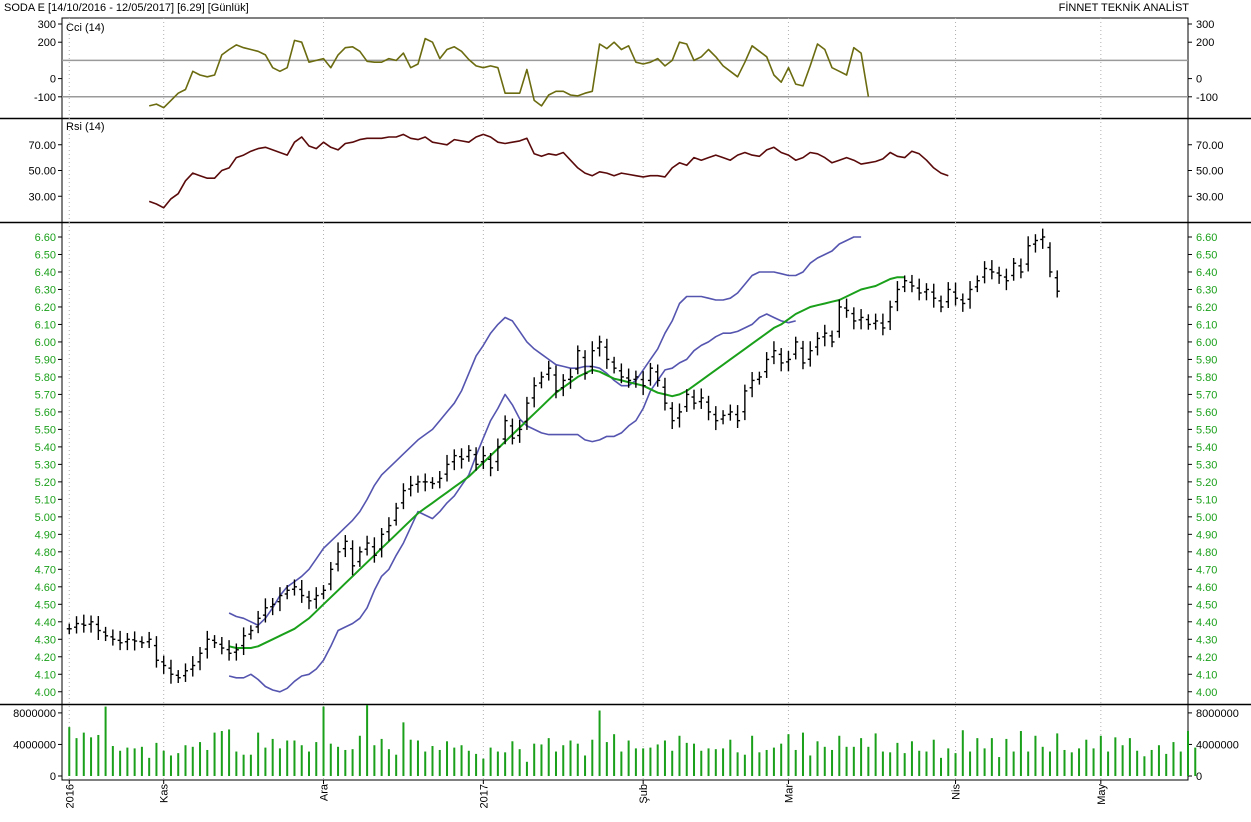  Describe the element at coordinates (1206, 658) in the screenshot. I see `price-tick-label-right: 4.20` at that location.